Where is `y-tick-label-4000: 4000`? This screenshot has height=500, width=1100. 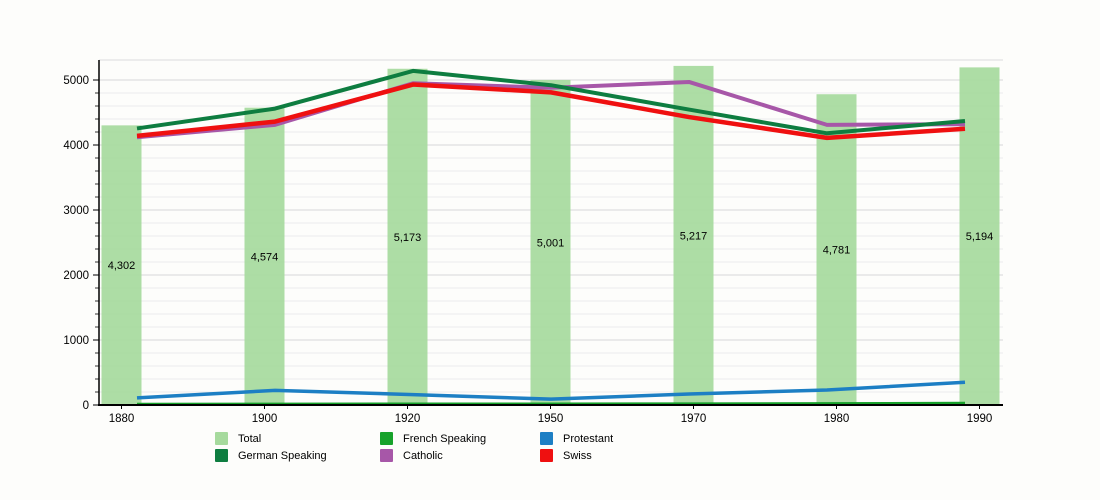
y-tick-label-4000: 4000 is located at coordinates (76, 146).